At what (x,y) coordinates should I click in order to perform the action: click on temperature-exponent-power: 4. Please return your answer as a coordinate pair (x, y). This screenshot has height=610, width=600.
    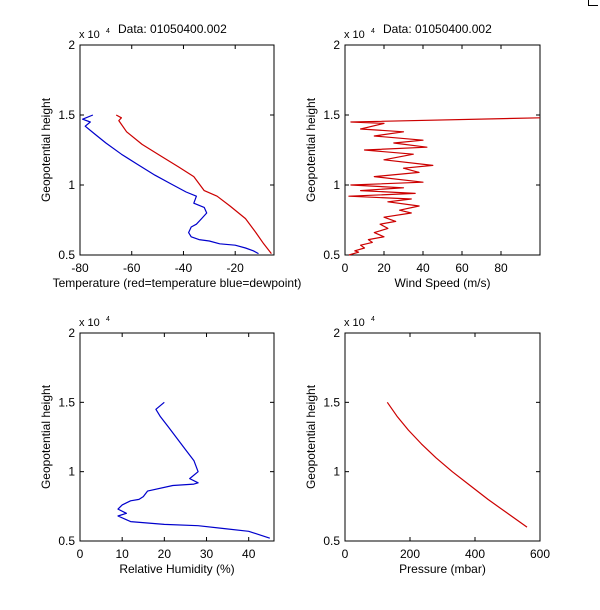
    Looking at the image, I should click on (108, 31).